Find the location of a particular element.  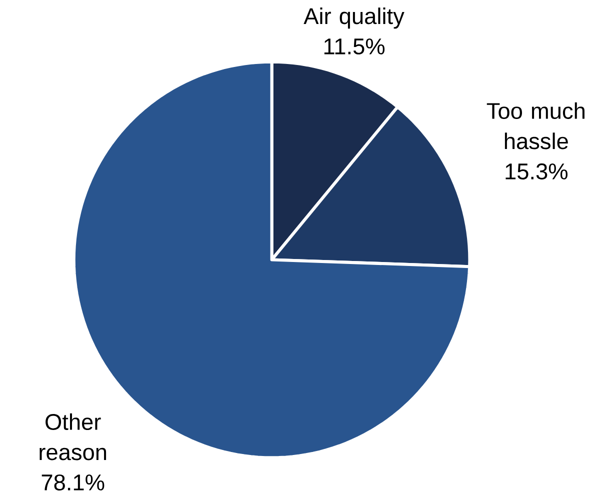

data-label: 11.5% is located at coordinates (354, 46).